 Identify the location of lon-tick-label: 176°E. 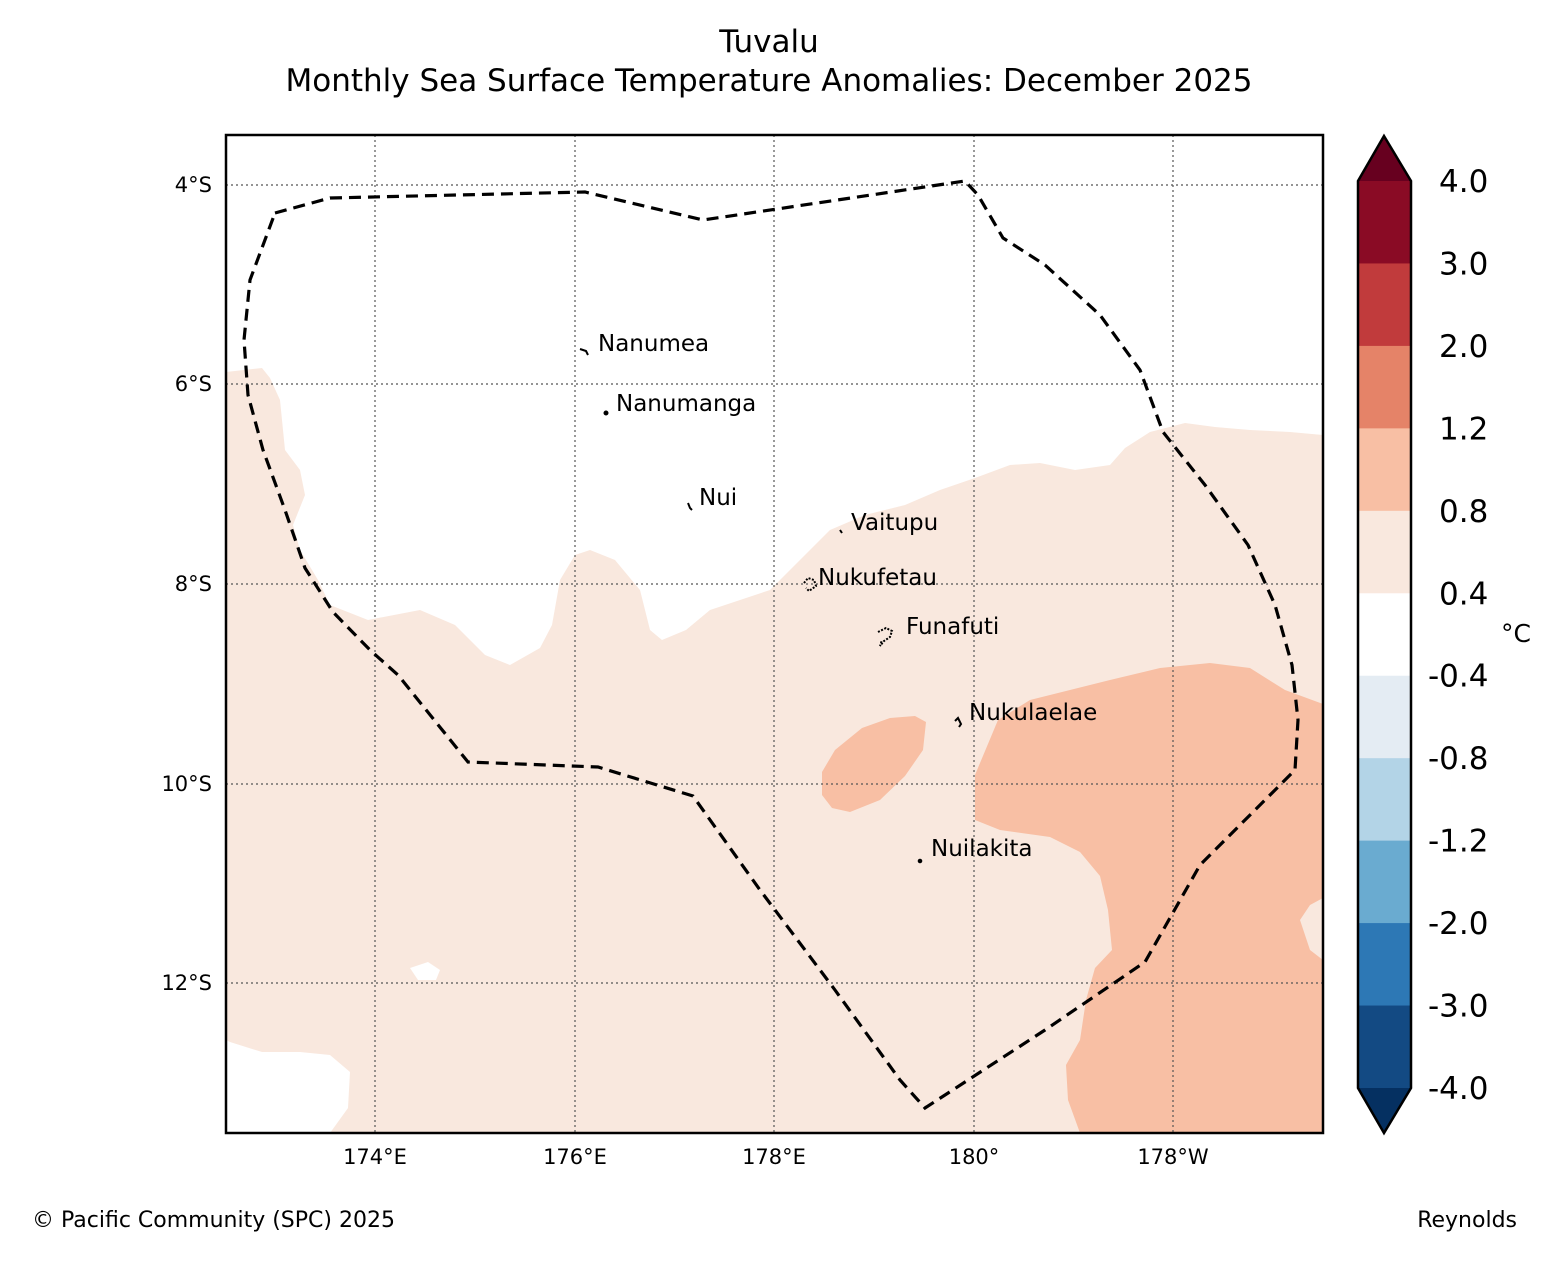
(575, 1157).